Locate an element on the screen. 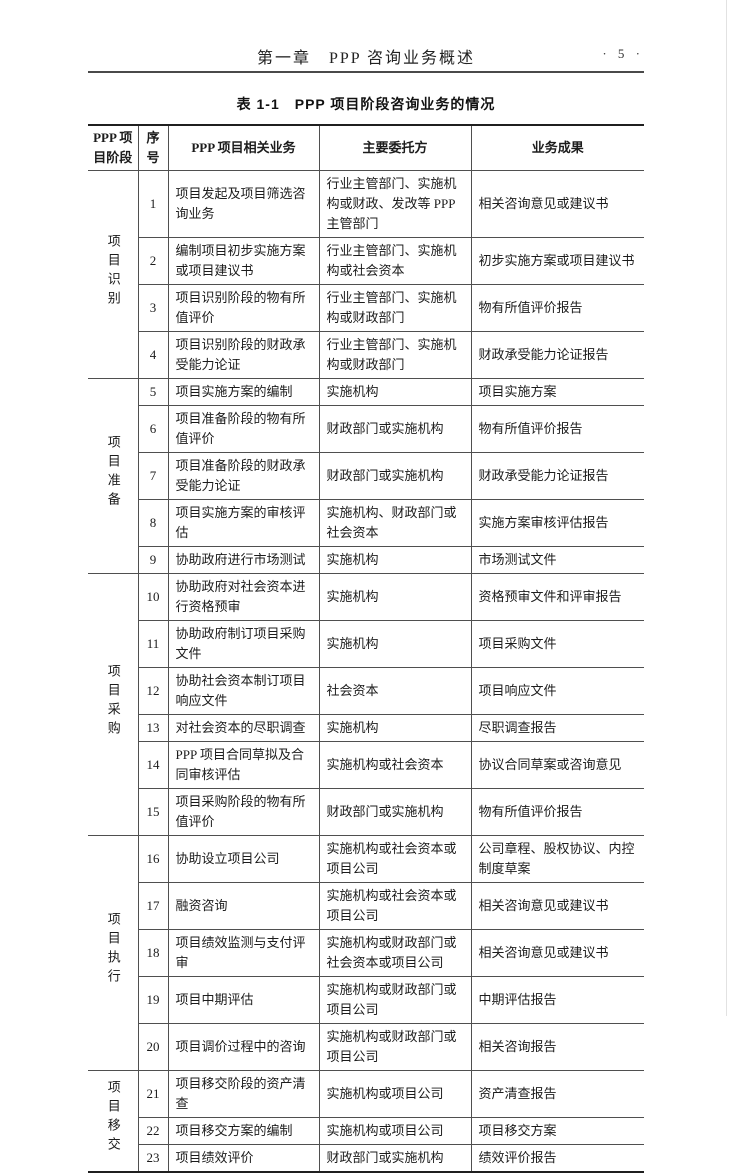 The width and height of the screenshot is (730, 1173). business-cell: 编制项目初步实施方案或项目建议书 is located at coordinates (244, 261).